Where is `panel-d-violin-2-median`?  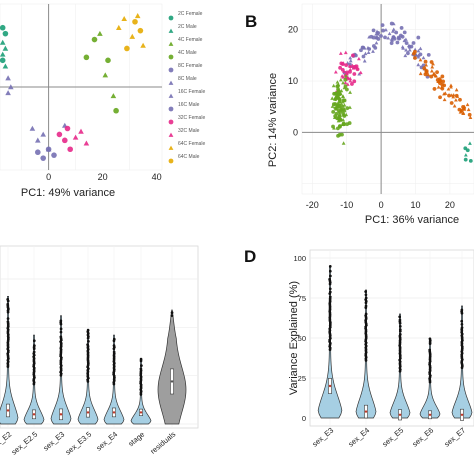 panel-d-violin-2-median is located at coordinates (400, 414).